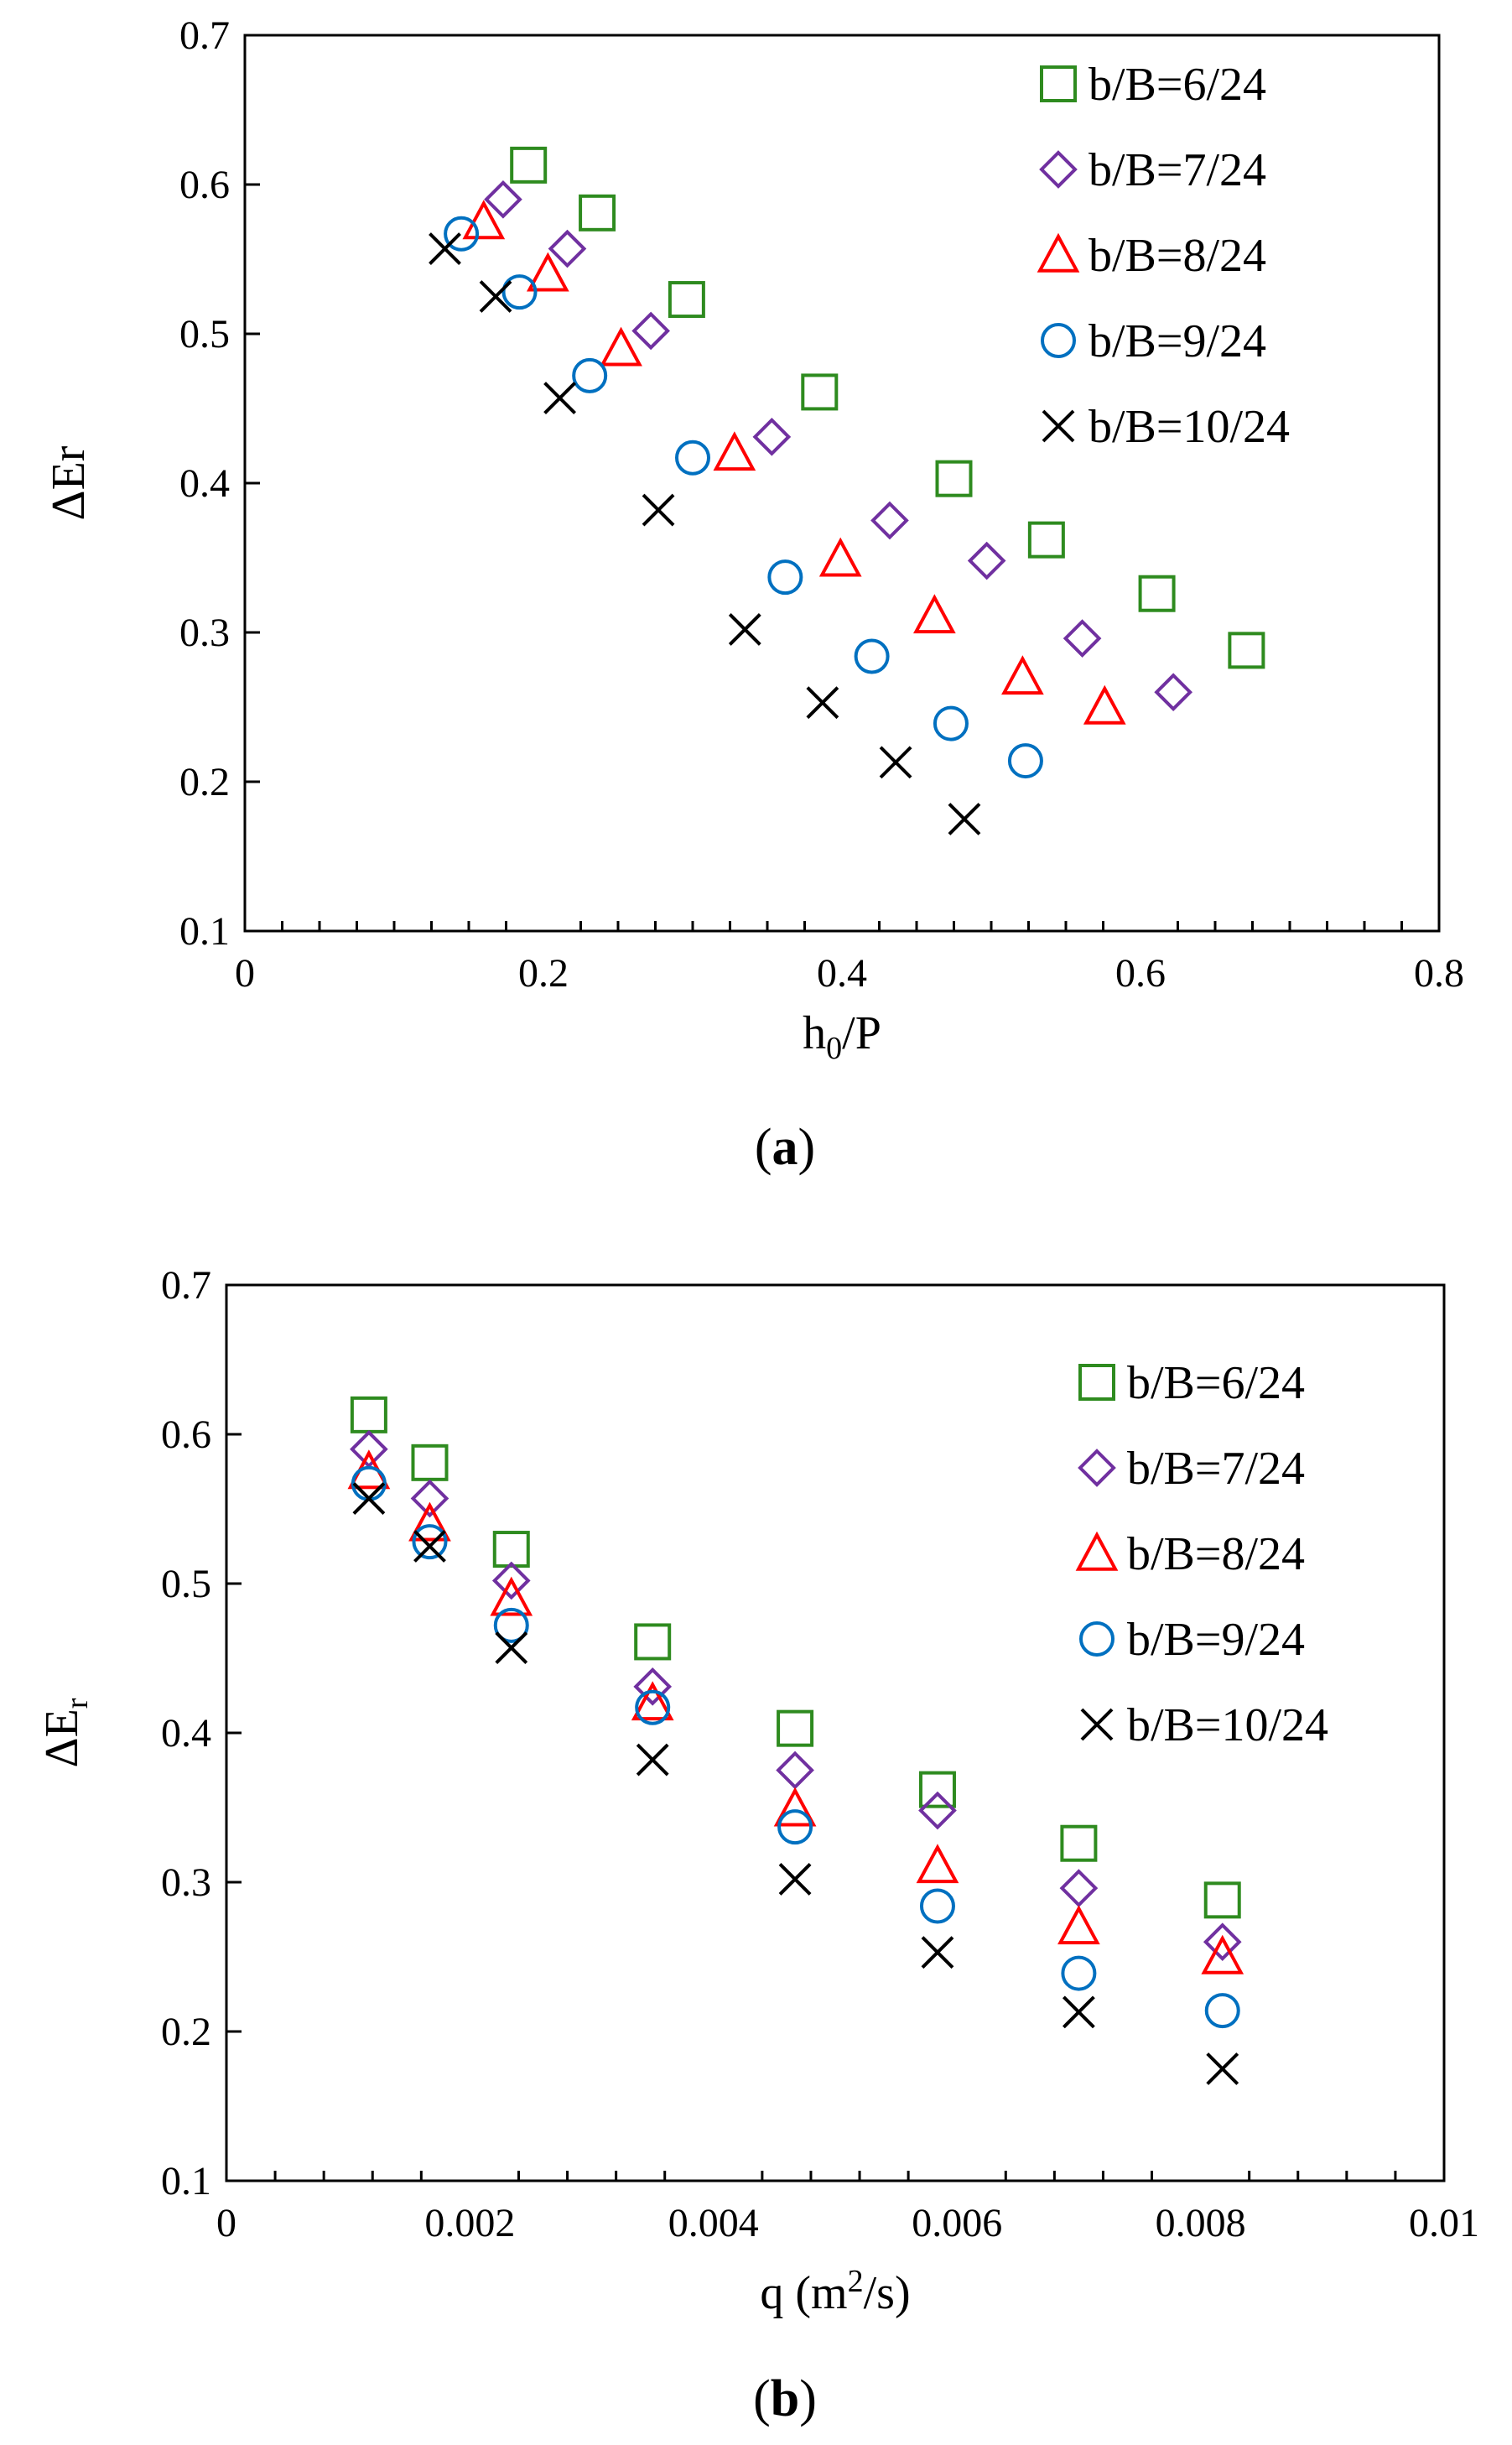 This screenshot has height=2445, width=1512. I want to click on legend-marker-circle, so click(1058, 340).